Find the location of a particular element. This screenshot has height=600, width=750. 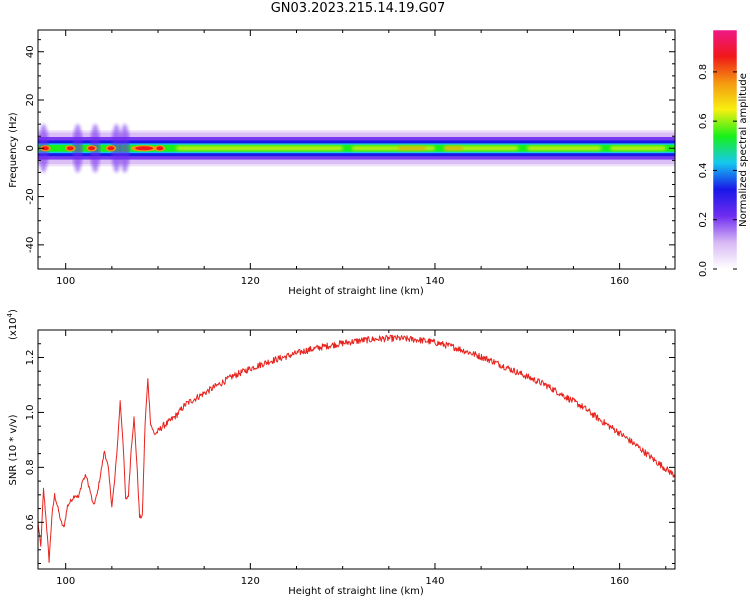

snr-x-label: Height of straight line (km) is located at coordinates (356, 591).